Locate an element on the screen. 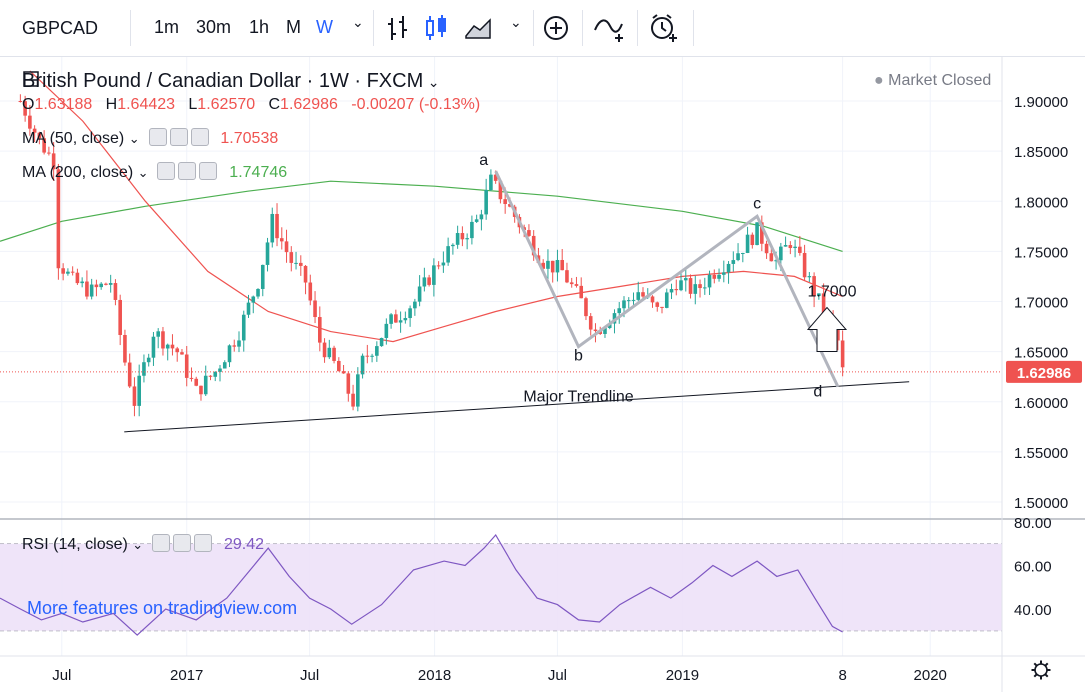  ma200-remove-close-icon is located at coordinates (208, 171).